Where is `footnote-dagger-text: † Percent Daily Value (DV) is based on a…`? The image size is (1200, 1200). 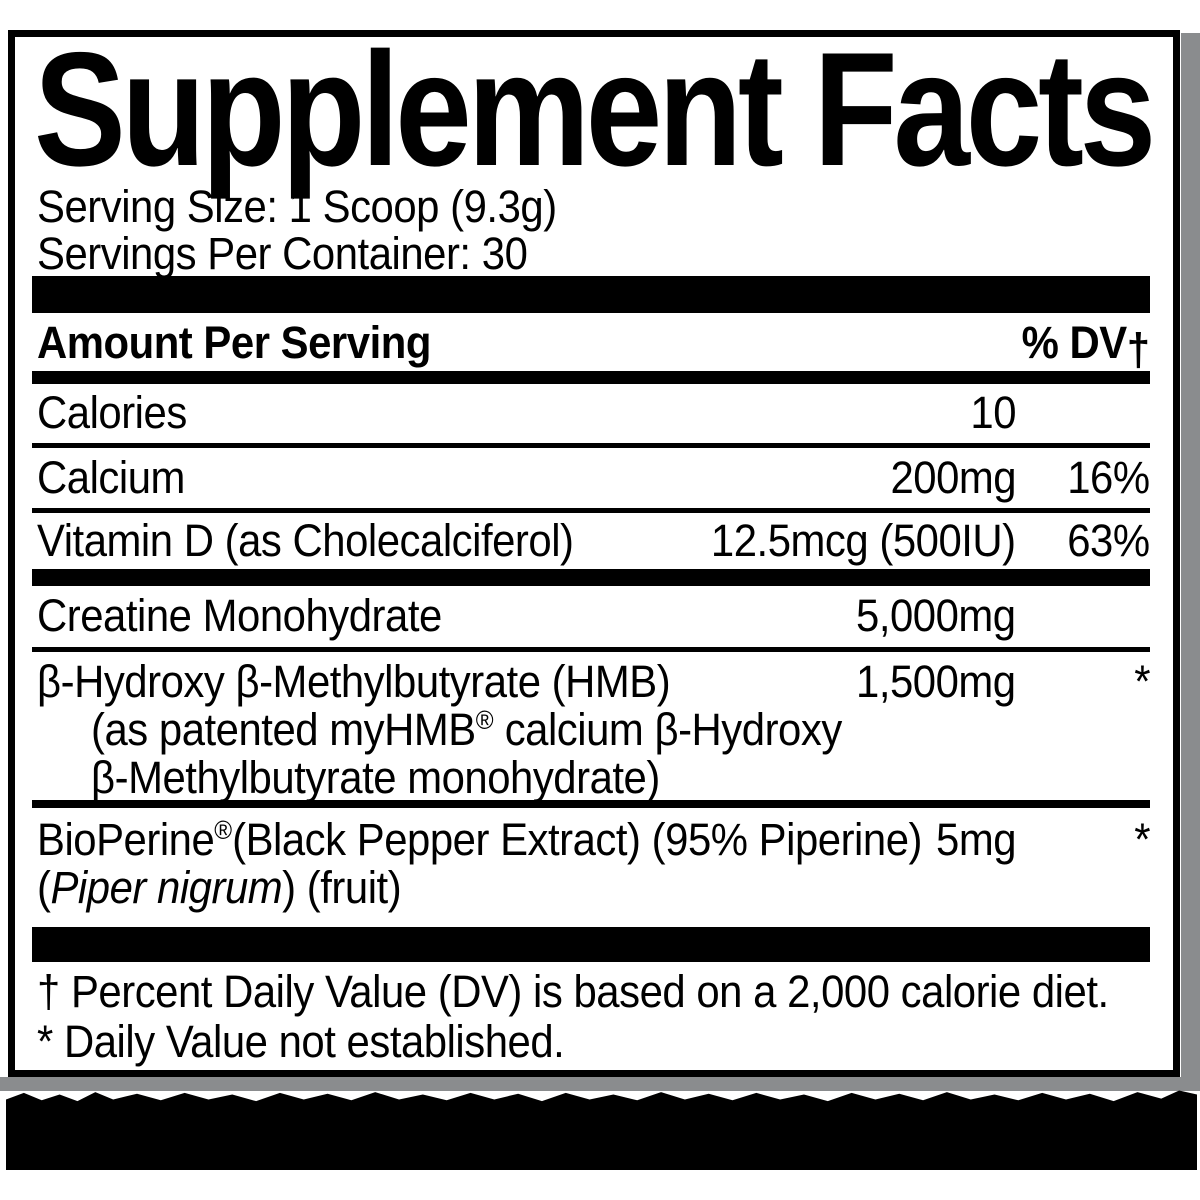 footnote-dagger-text: † Percent Daily Value (DV) is based on a… is located at coordinates (573, 991).